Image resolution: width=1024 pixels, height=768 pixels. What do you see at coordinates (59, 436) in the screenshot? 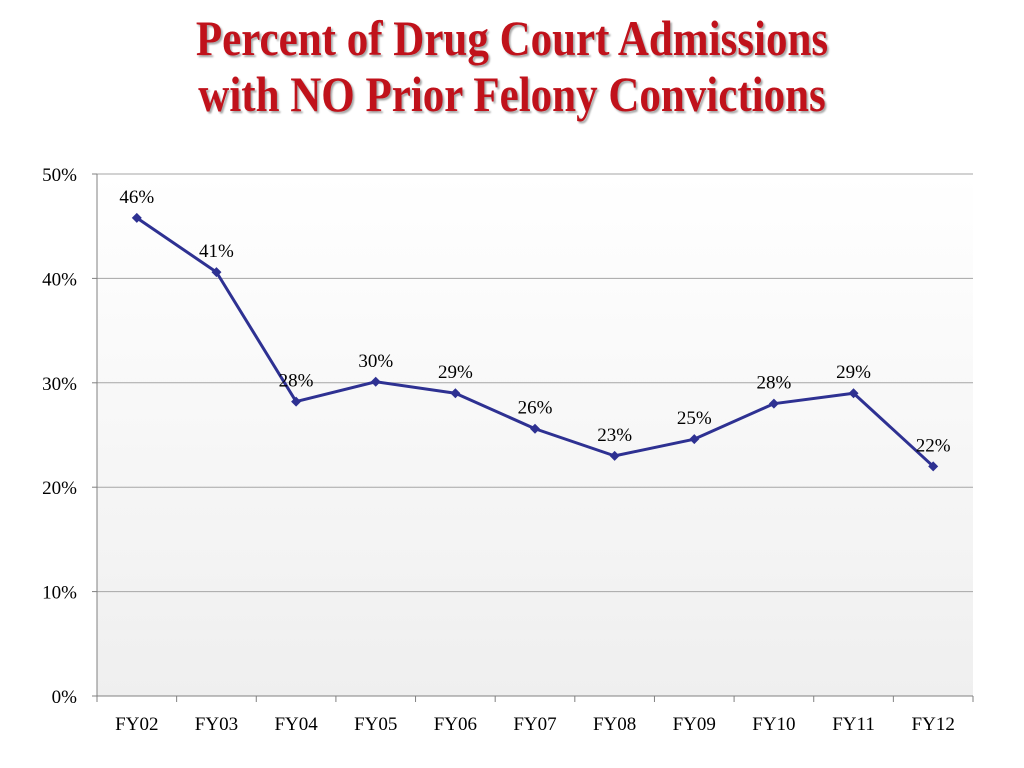
I see `y-axis-labels: 0% 10% 20% 30% 40% 50%` at bounding box center [59, 436].